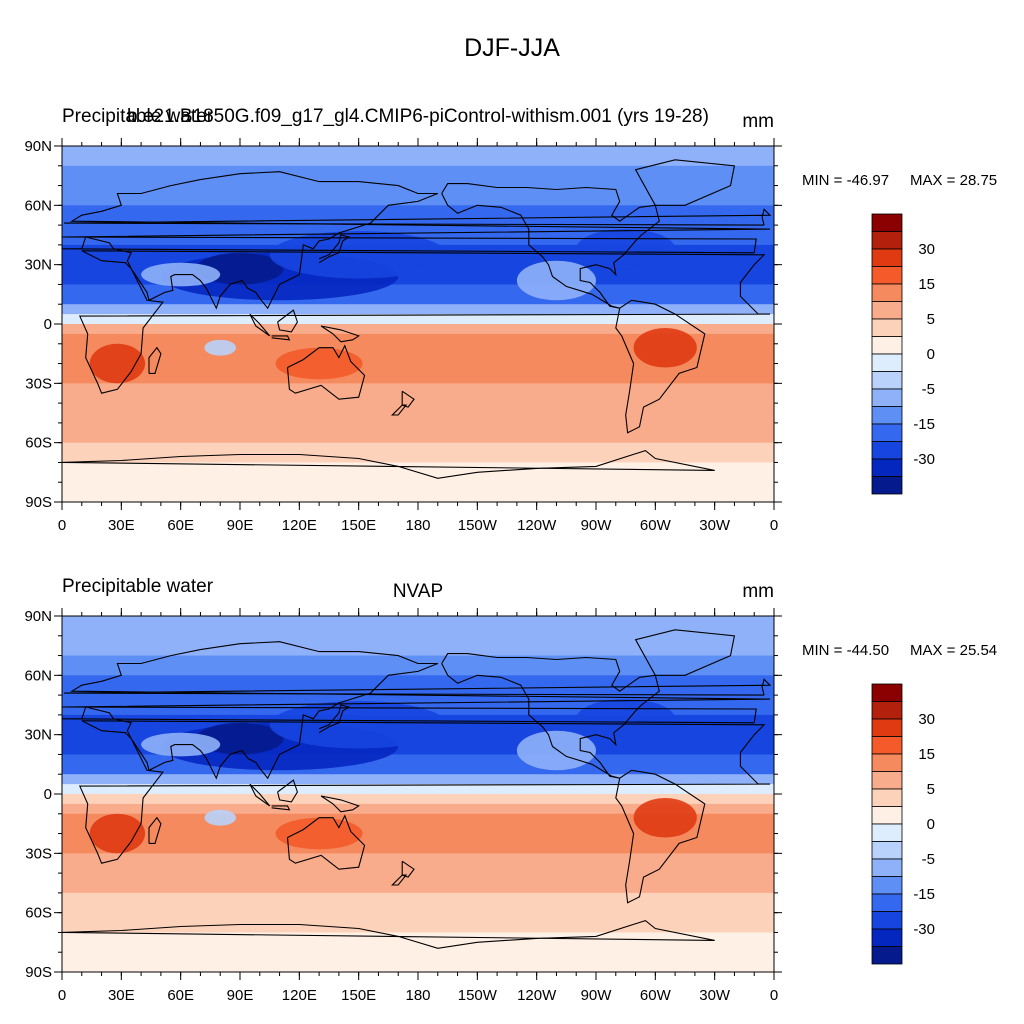  Describe the element at coordinates (38, 146) in the screenshot. I see `y-tick-label: 90N` at that location.